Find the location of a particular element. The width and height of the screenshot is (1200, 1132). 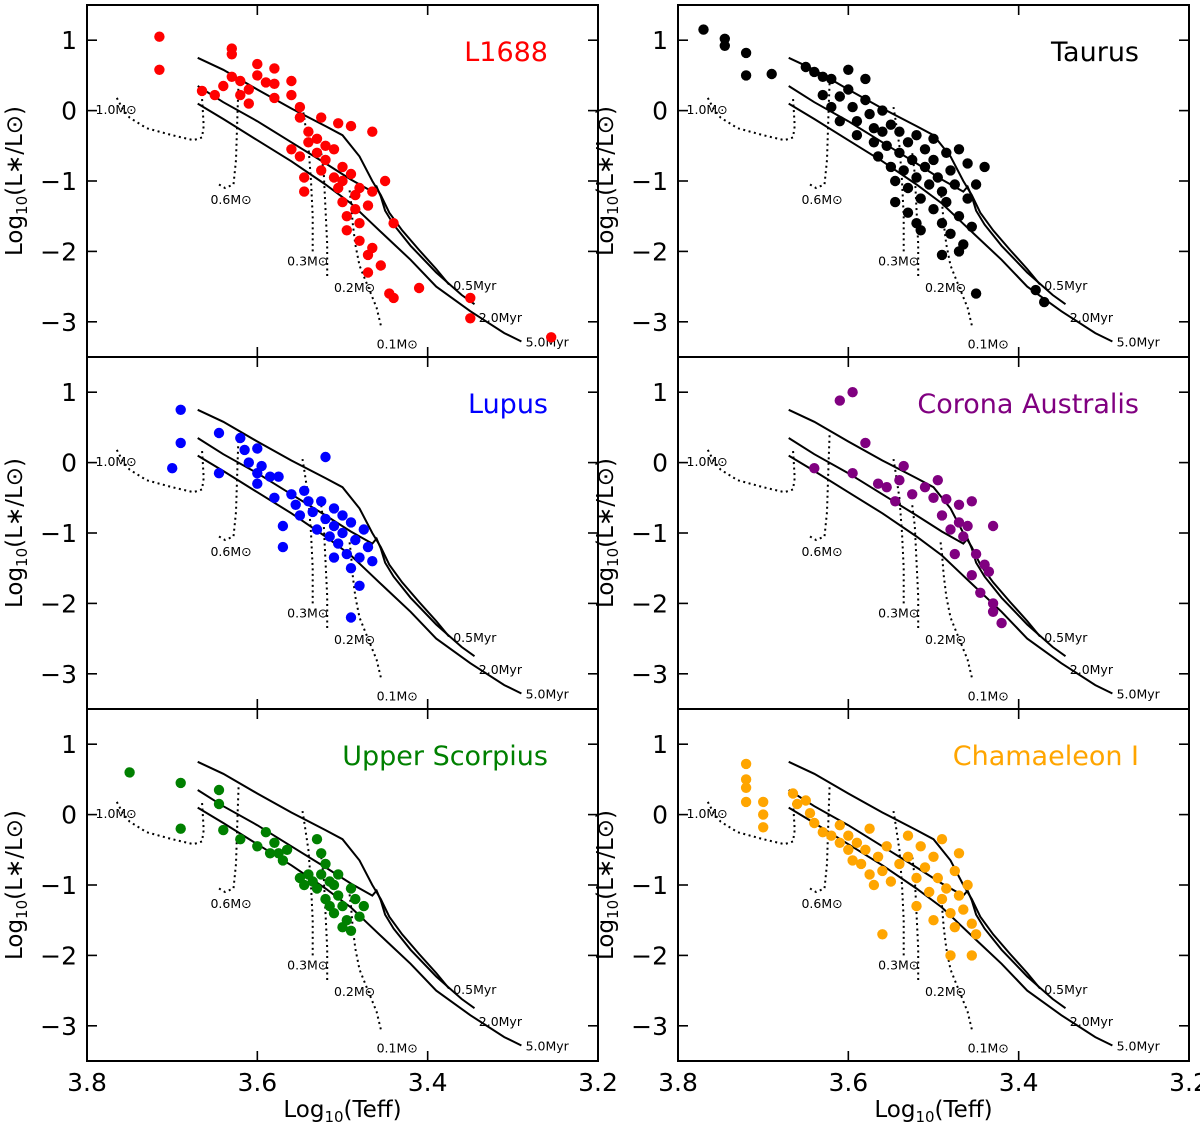

isochrone-label: 5.0Myr is located at coordinates (1139, 341).